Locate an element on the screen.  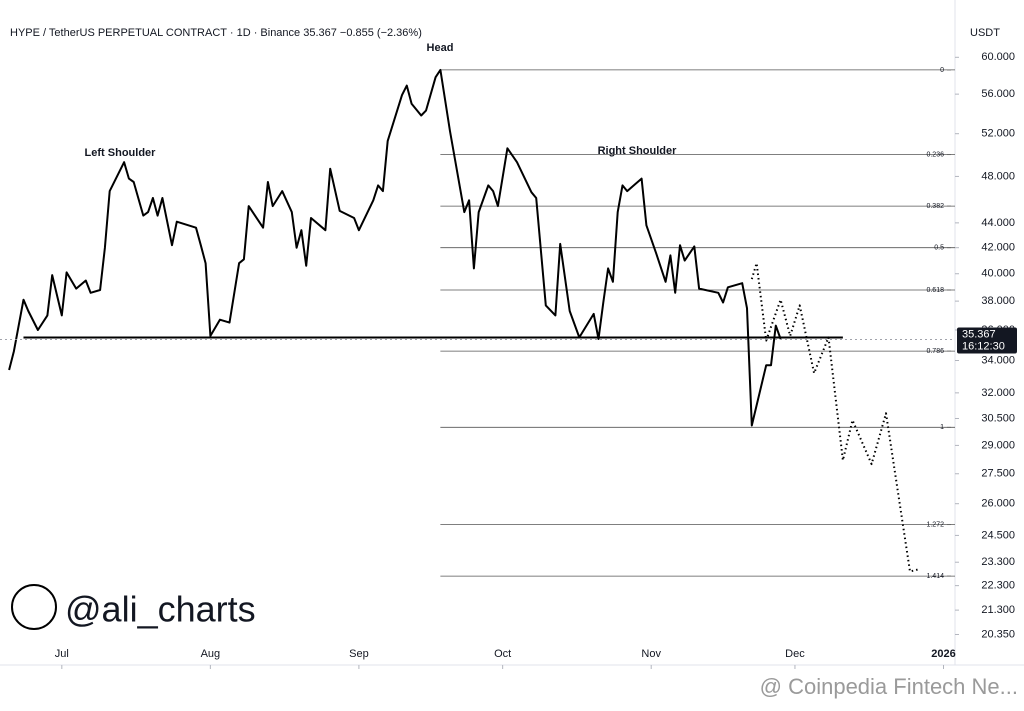
y-tick-label: 32.000 is located at coordinates (998, 393).